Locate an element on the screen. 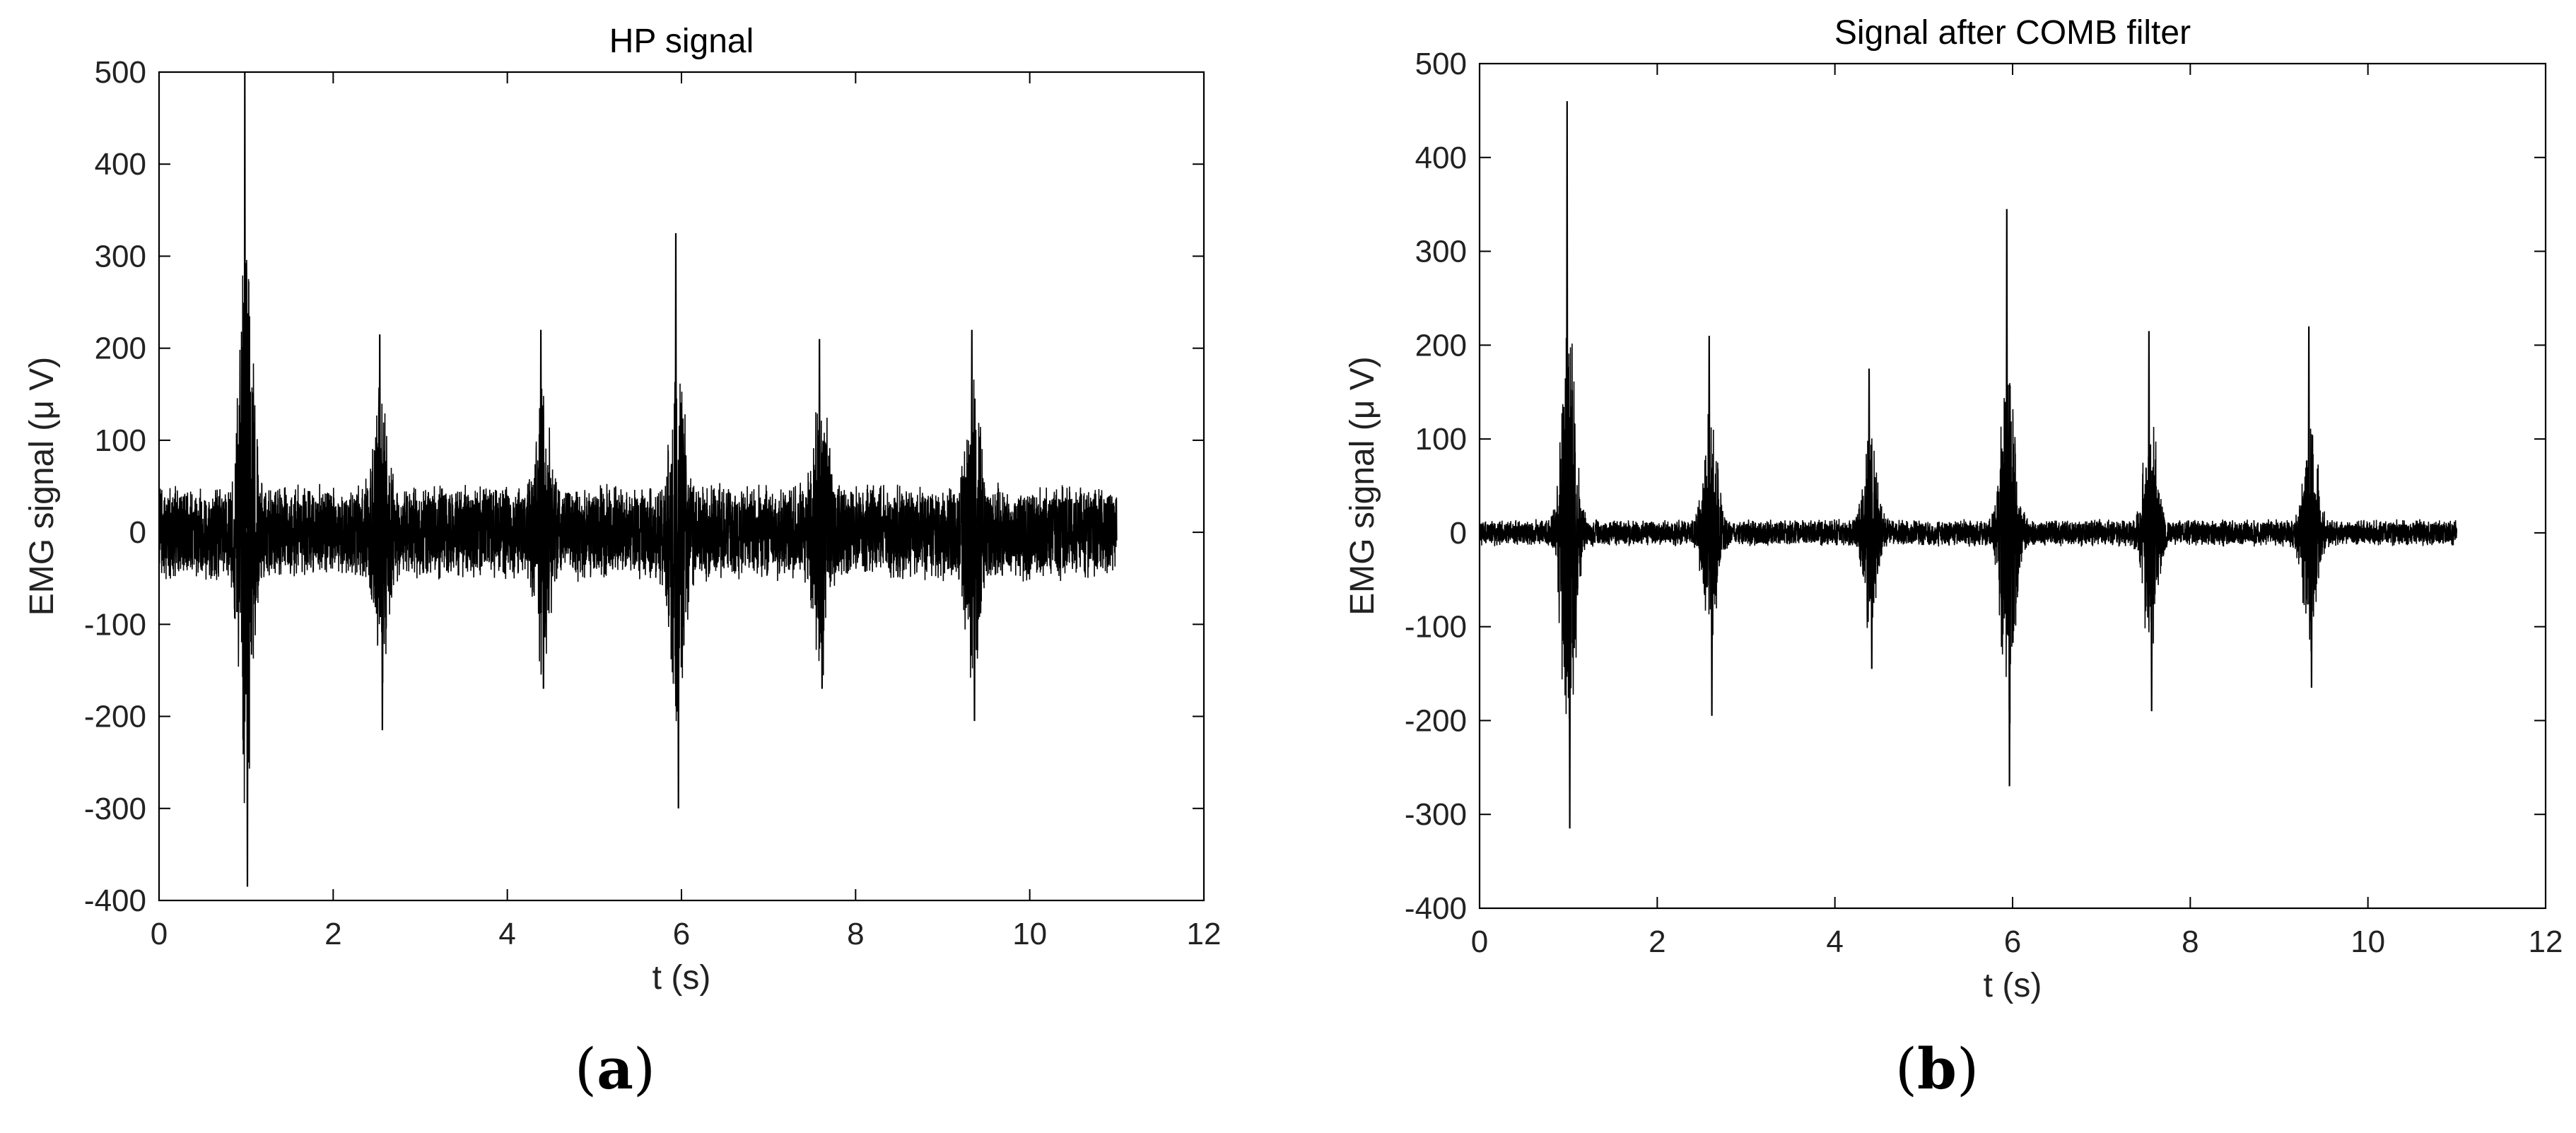  panel-caption-a: (a) is located at coordinates (615, 1068).